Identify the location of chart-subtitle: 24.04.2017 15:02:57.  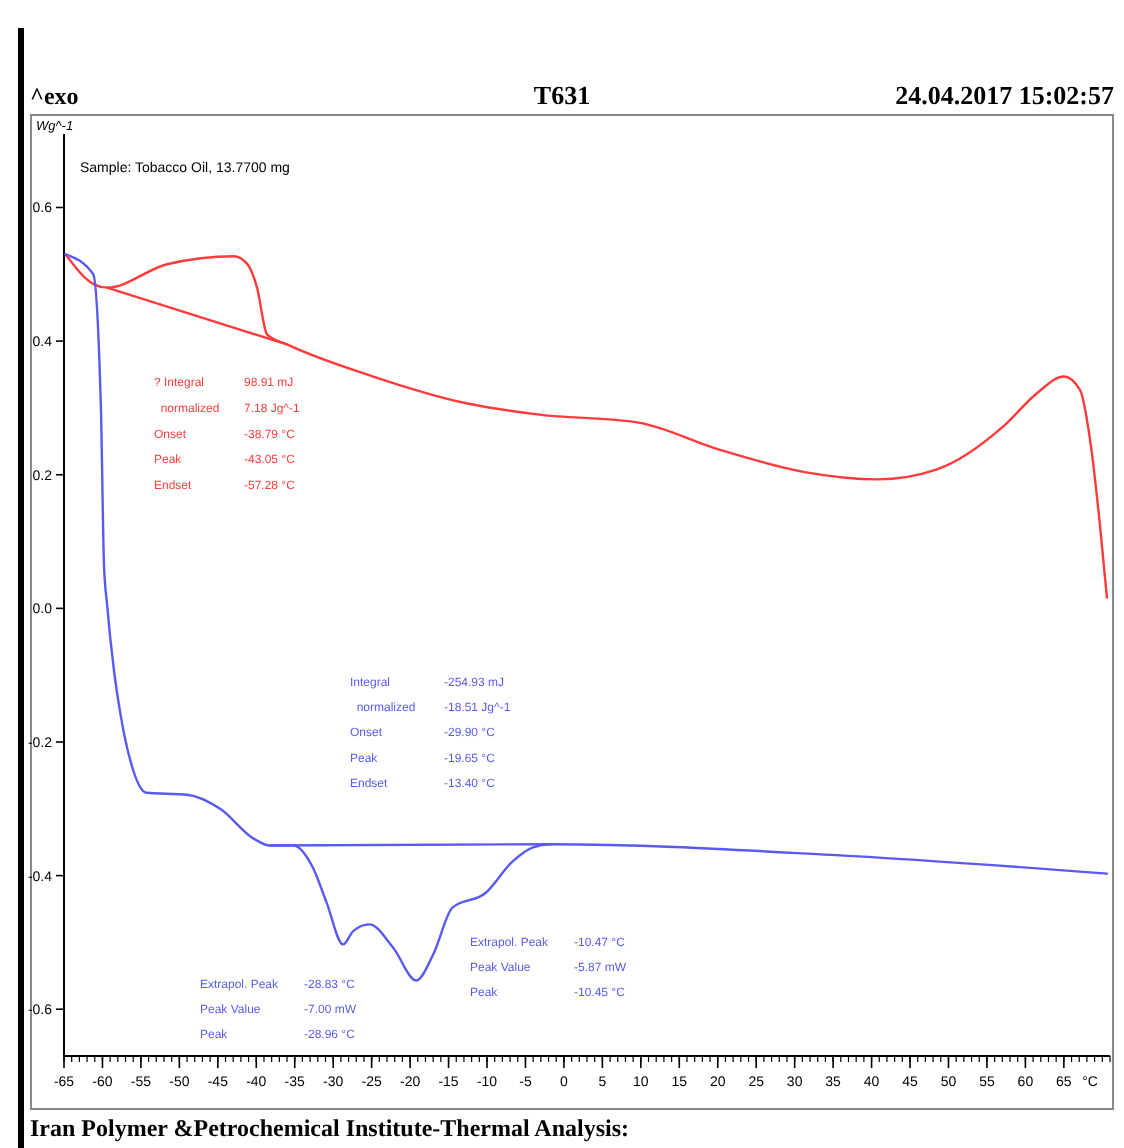
(1005, 95).